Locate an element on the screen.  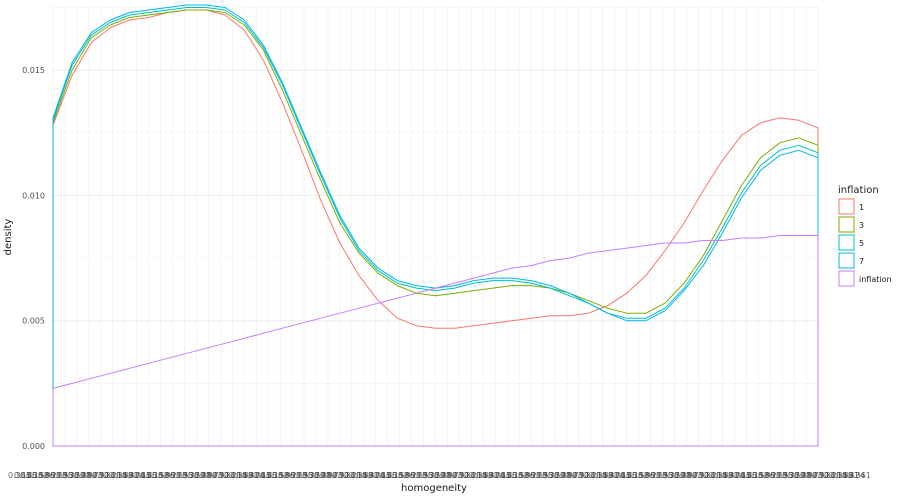
legend-label: inflation is located at coordinates (875, 279).